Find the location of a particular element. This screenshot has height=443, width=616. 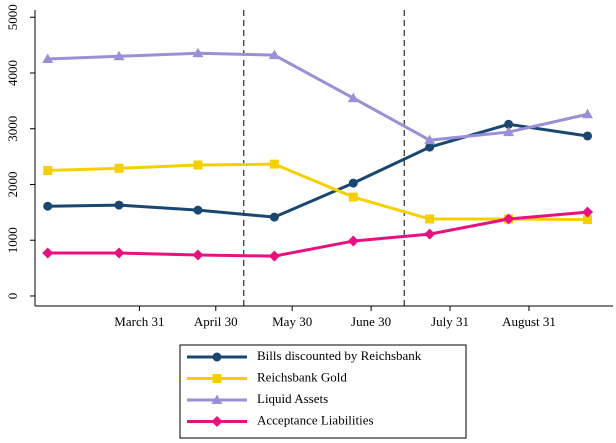

legend-label: Bills discounted by Reichsbank is located at coordinates (339, 355).